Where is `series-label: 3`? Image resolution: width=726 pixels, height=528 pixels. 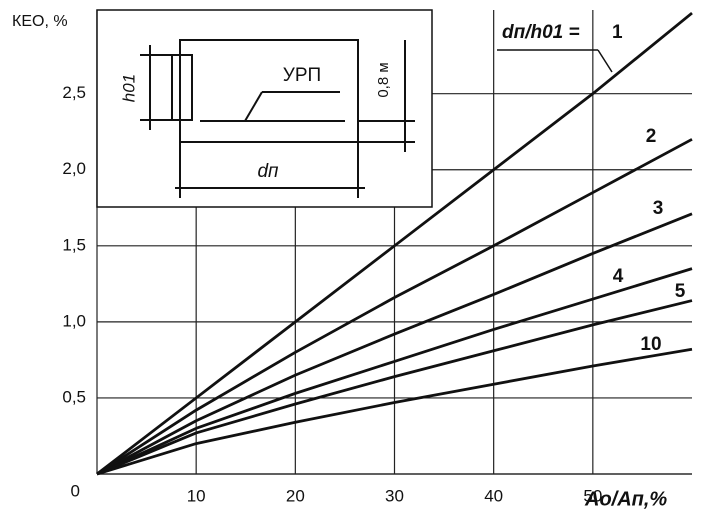 series-label: 3 is located at coordinates (658, 208).